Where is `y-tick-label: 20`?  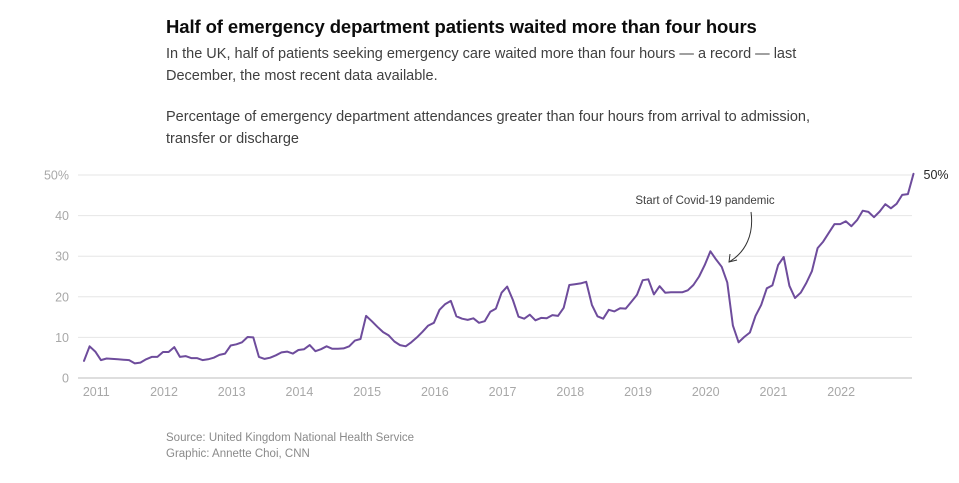
y-tick-label: 20 is located at coordinates (62, 297).